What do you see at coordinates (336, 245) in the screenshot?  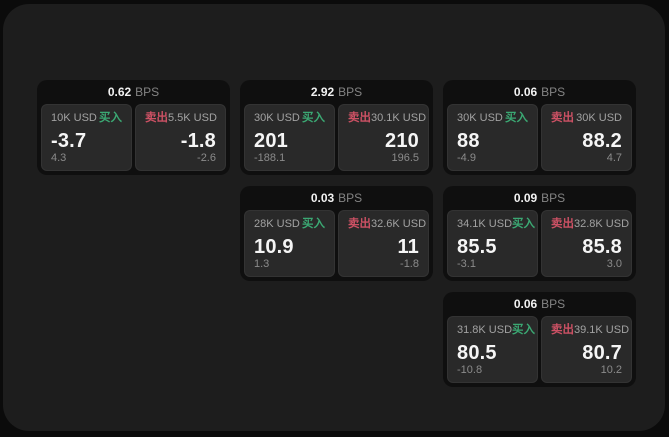 I see `quote-panels: 28K USD 买入 10.9 1.3 卖出 32.6K USD 11 -1.8` at bounding box center [336, 245].